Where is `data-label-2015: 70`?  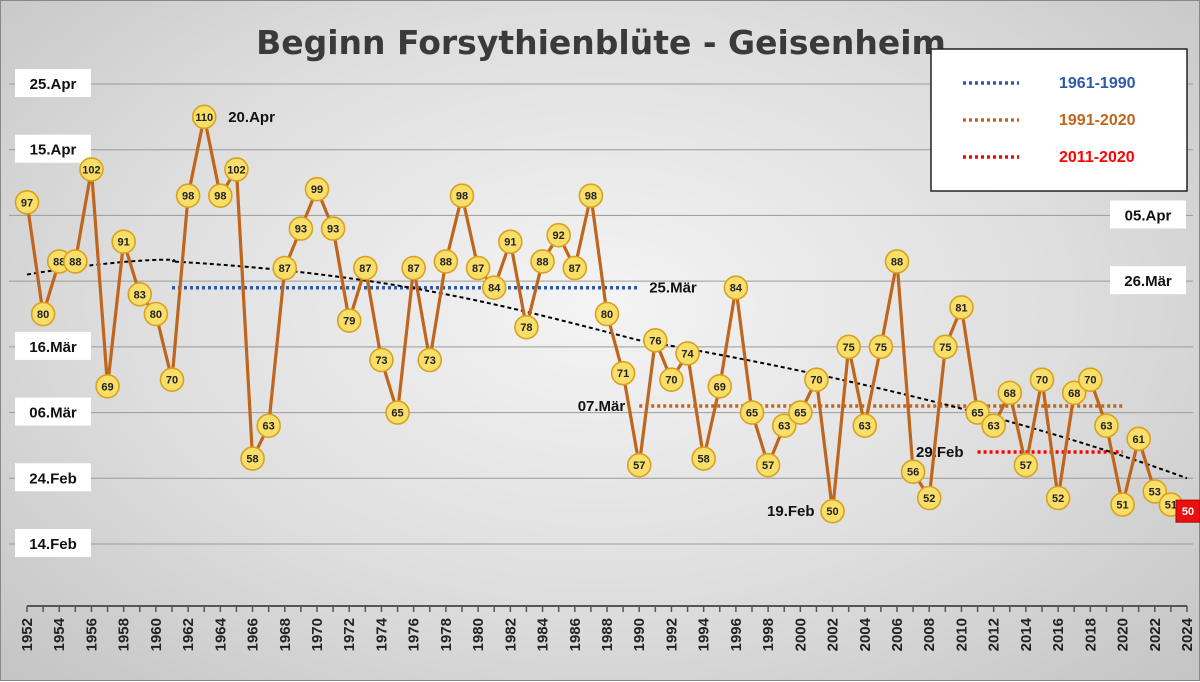 data-label-2015: 70 is located at coordinates (1042, 381).